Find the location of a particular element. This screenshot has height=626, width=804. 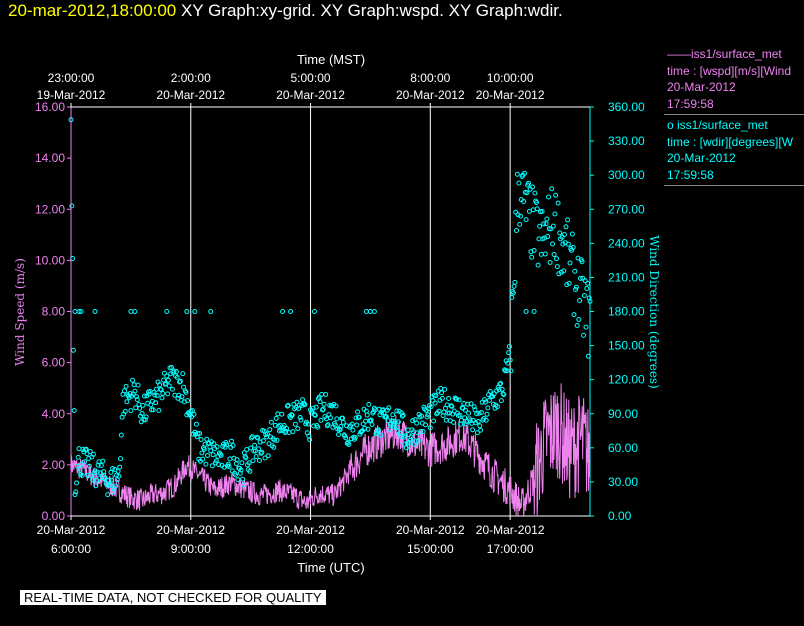

legend-wdir-var: time : [wdir][degrees][W is located at coordinates (730, 141).